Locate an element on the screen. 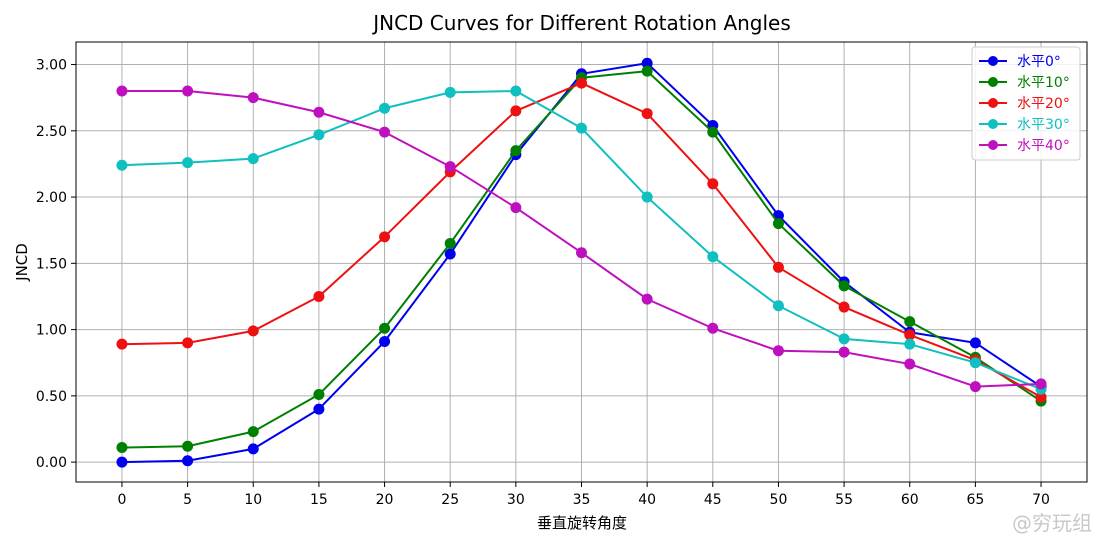 This screenshot has height=546, width=1100. x-tick-label: 30 is located at coordinates (516, 500).